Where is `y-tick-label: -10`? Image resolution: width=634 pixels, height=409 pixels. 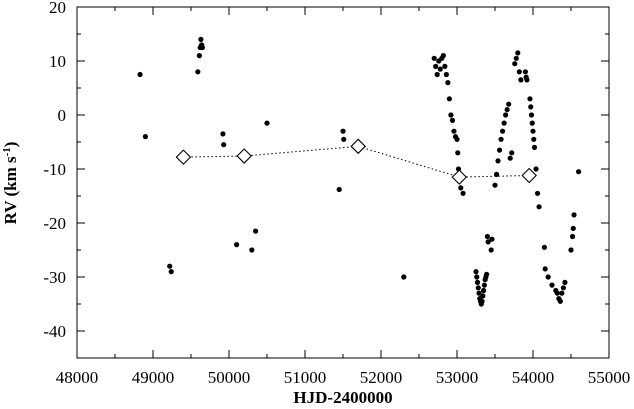
y-tick-label: -10 is located at coordinates (54, 169).